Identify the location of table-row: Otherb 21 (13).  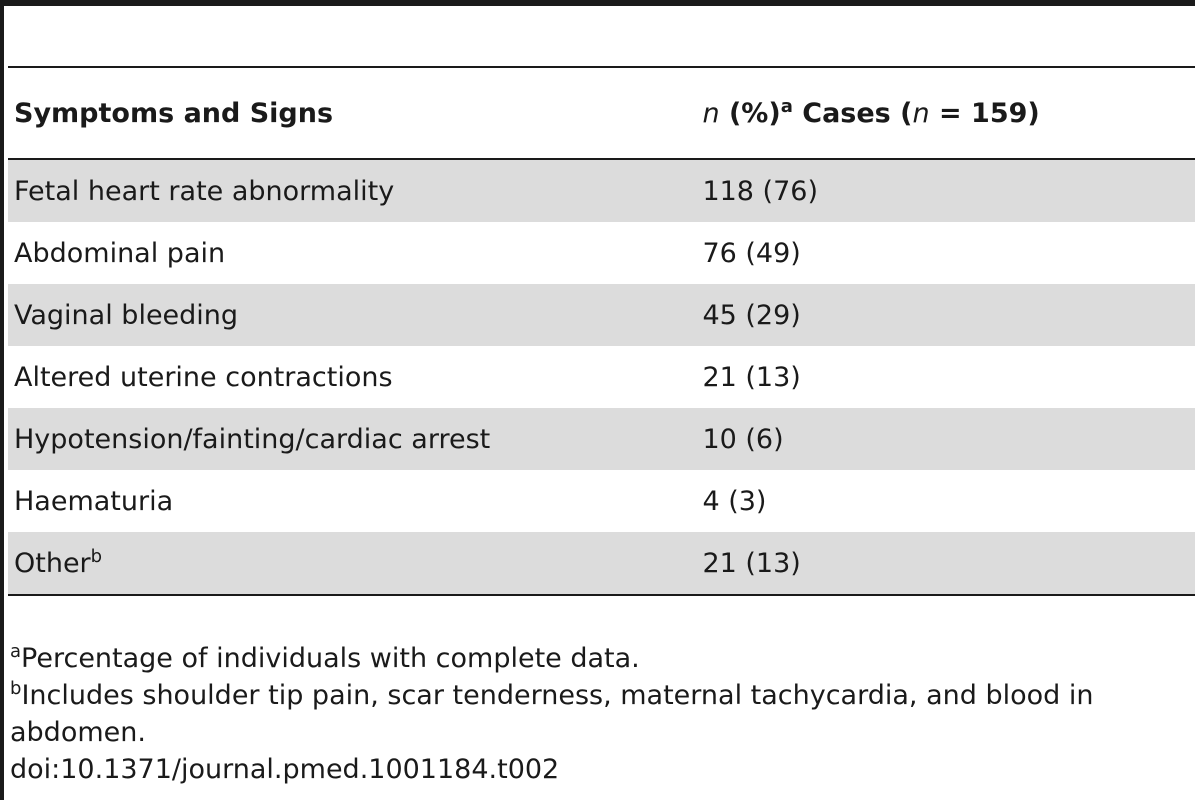
(601, 564).